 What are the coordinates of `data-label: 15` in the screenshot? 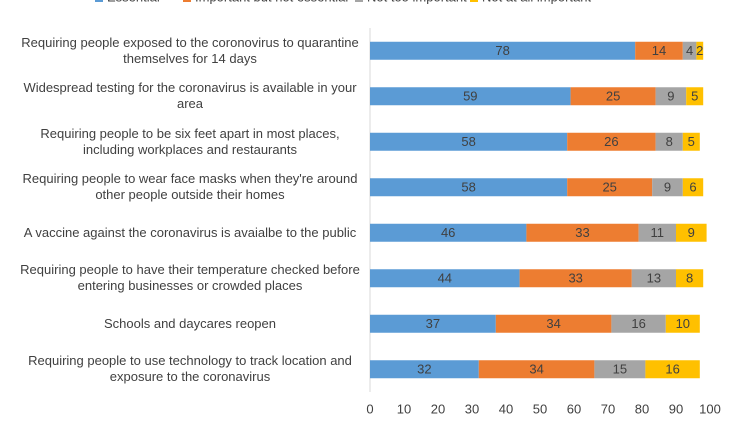 It's located at (620, 369).